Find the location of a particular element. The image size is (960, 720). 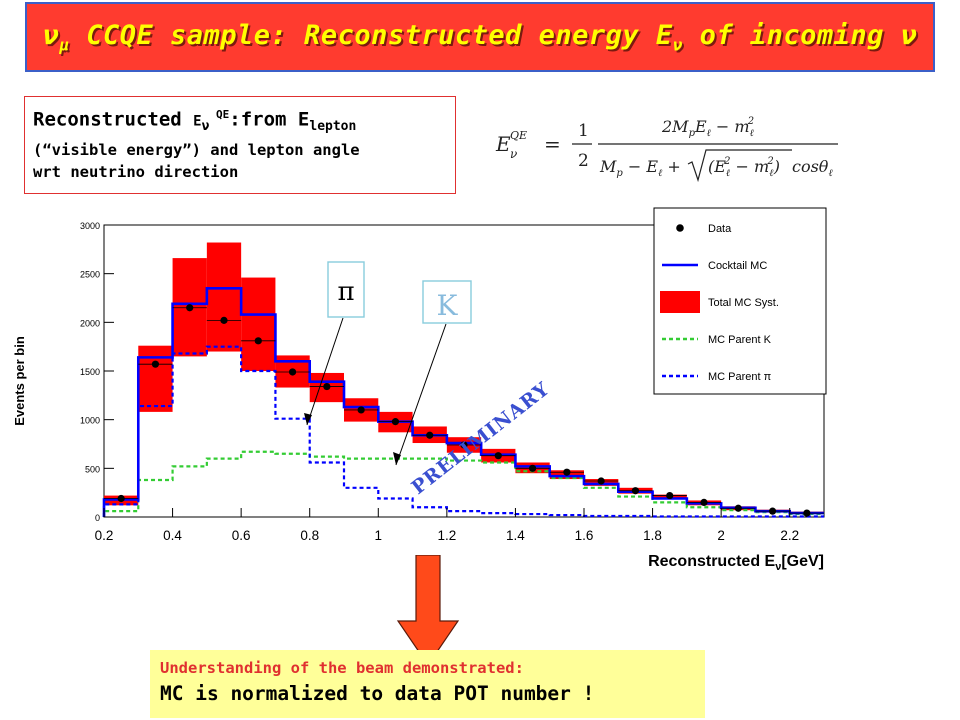

k-label: K is located at coordinates (448, 305).